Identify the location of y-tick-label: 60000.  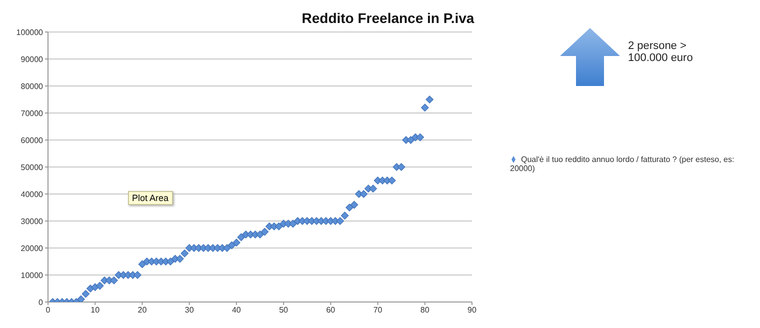
(32, 140).